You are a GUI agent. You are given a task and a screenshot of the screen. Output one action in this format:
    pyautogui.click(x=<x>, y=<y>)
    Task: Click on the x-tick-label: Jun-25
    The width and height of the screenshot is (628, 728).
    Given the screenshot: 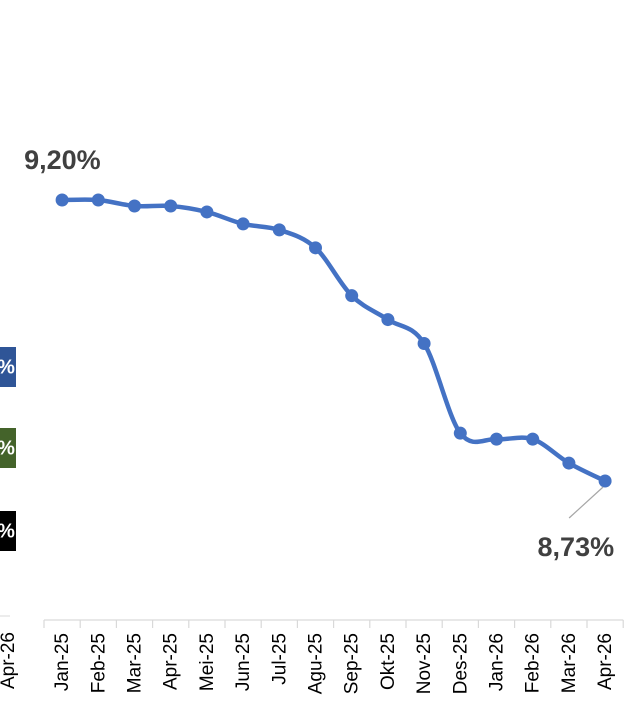 What is the action you would take?
    pyautogui.click(x=243, y=662)
    